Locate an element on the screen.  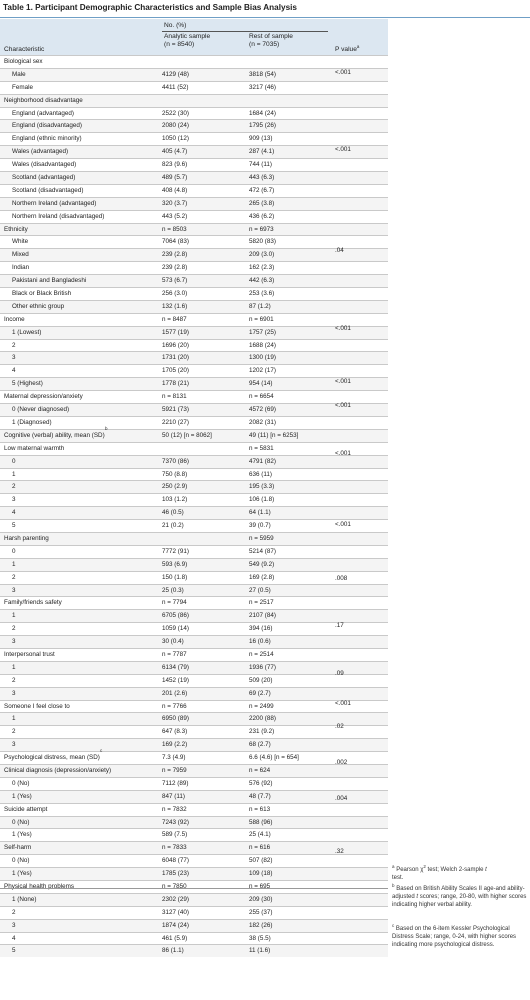
rest-of-sample-cell: n = 5959 is located at coordinates (261, 538).